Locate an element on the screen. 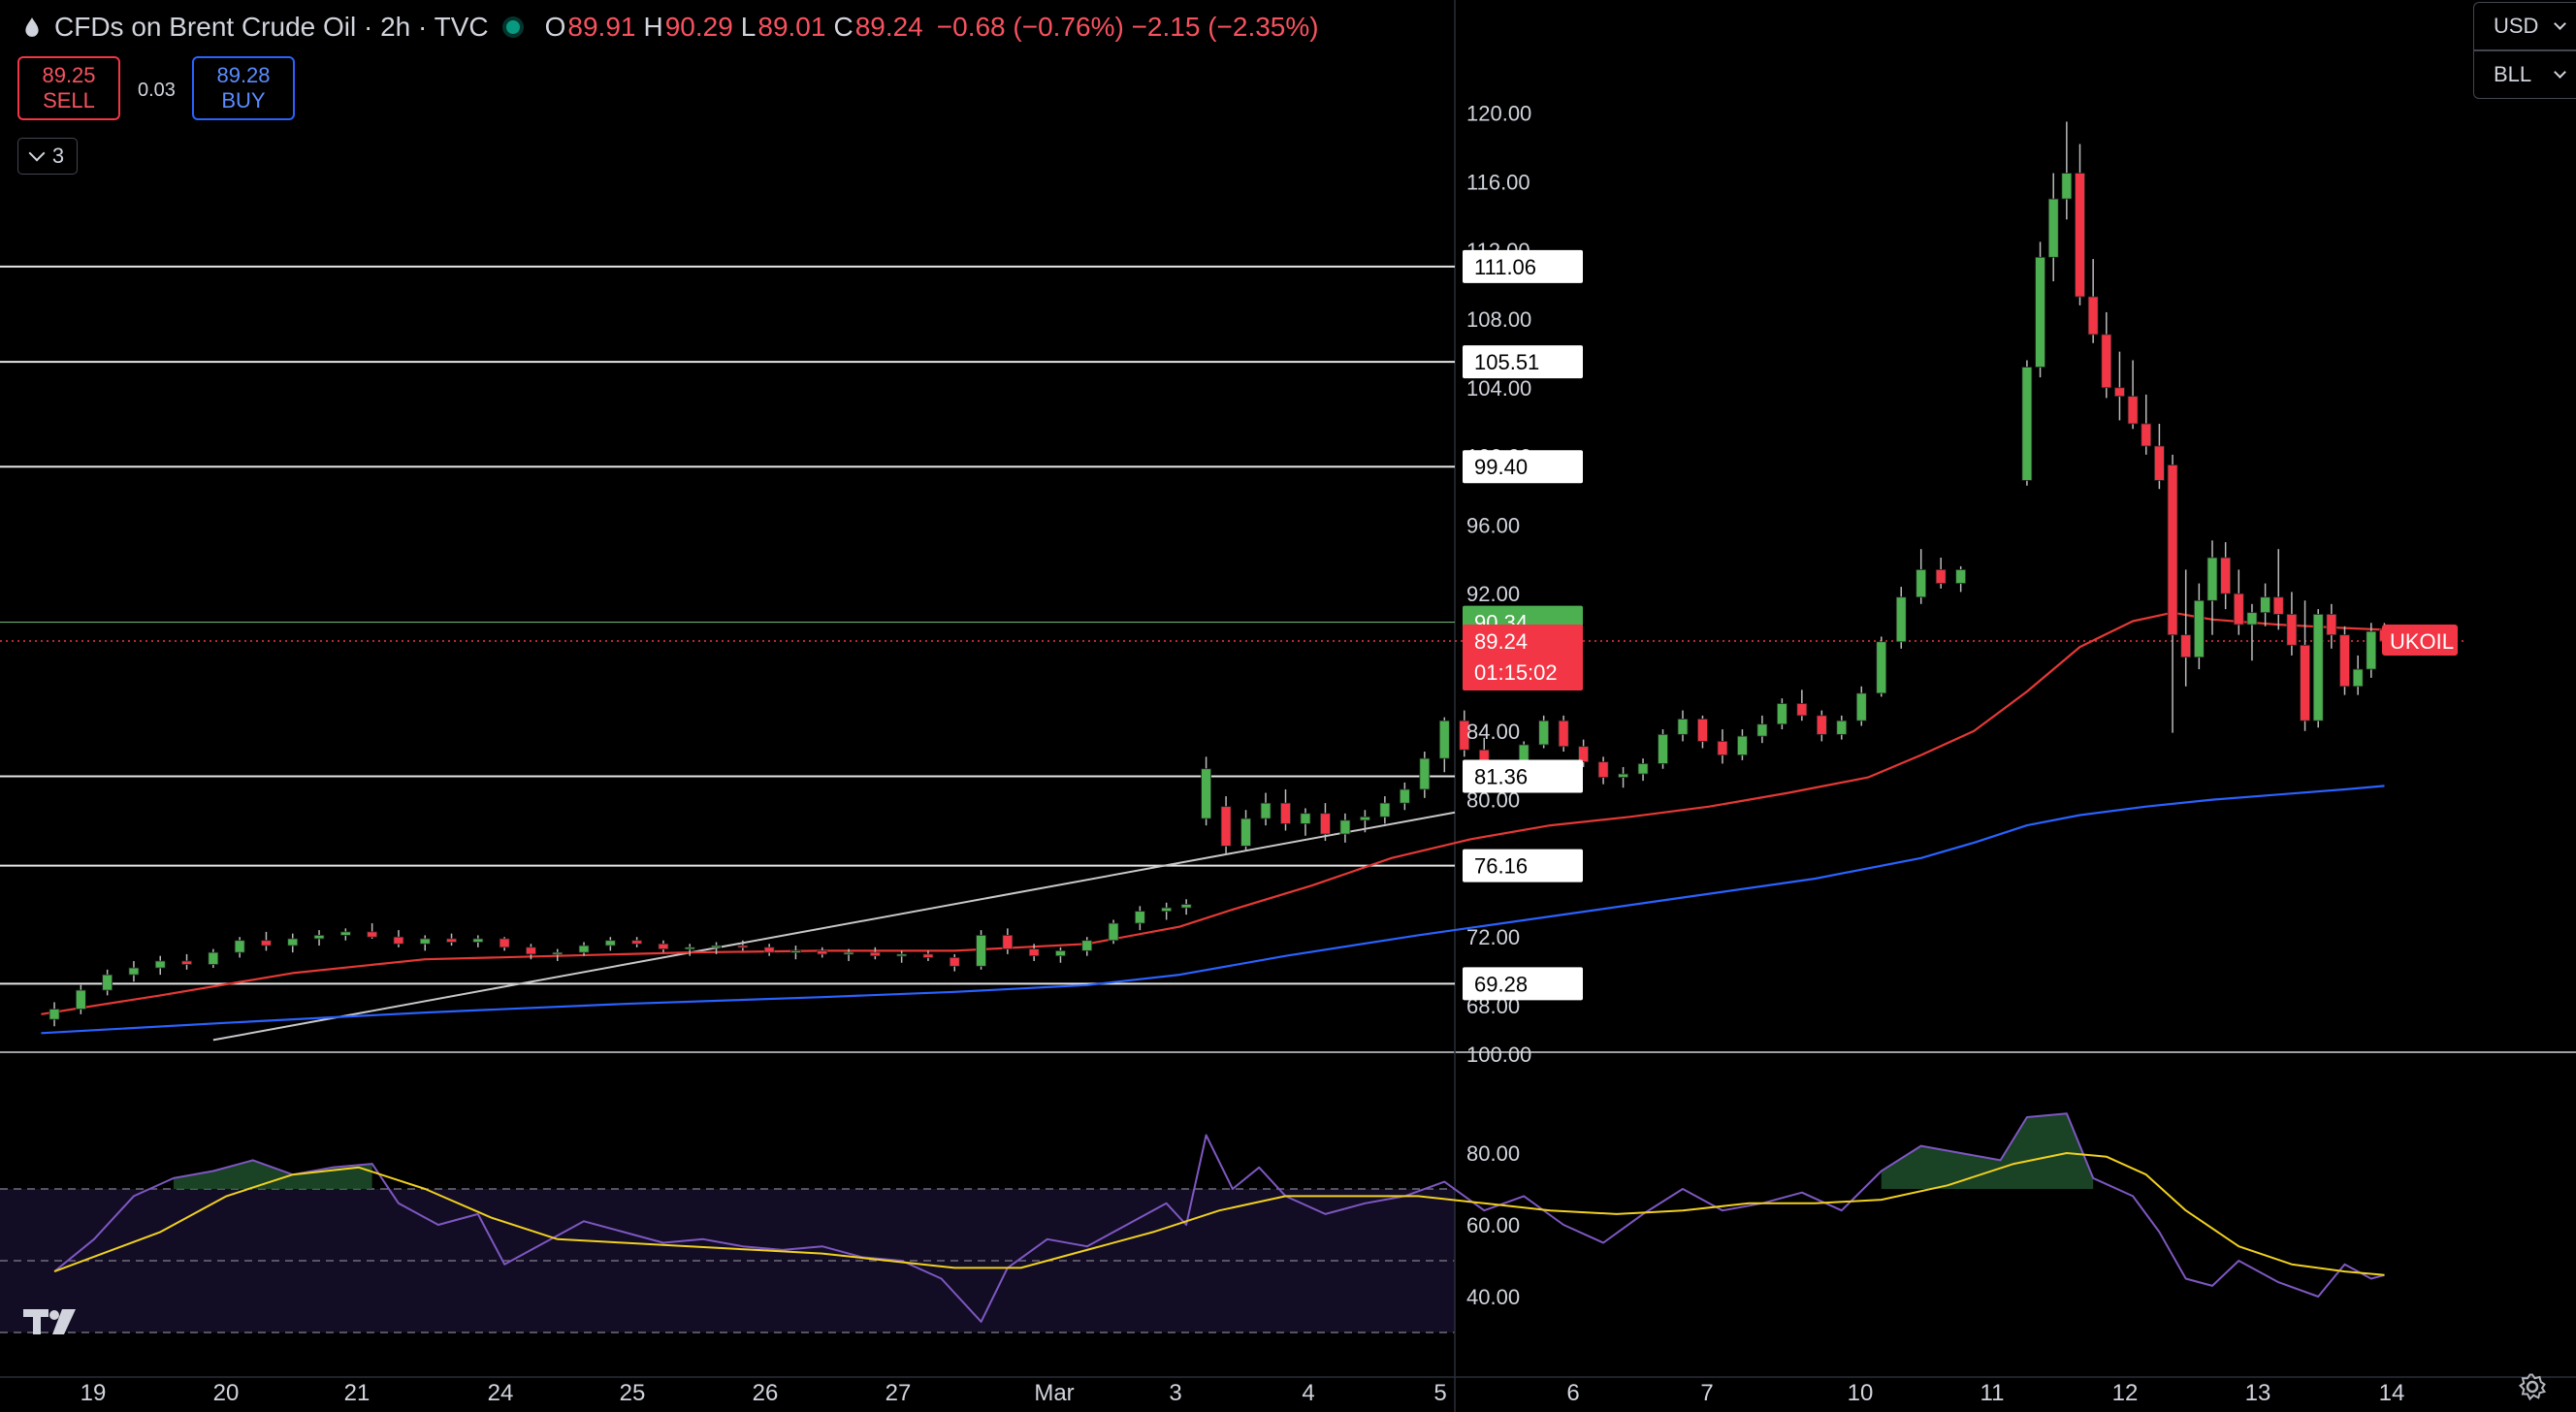 The width and height of the screenshot is (2576, 1412). unit-value: BLL is located at coordinates (2513, 74).